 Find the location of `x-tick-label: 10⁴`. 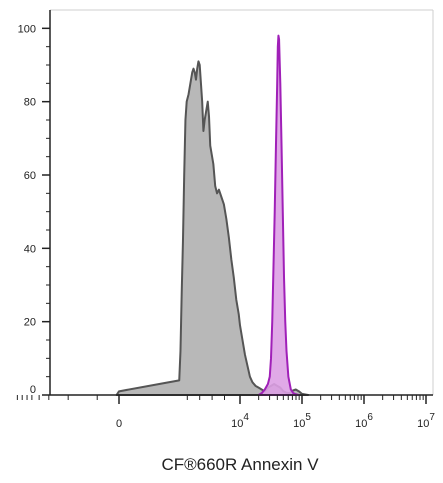

x-tick-label: 10⁴ is located at coordinates (240, 421).